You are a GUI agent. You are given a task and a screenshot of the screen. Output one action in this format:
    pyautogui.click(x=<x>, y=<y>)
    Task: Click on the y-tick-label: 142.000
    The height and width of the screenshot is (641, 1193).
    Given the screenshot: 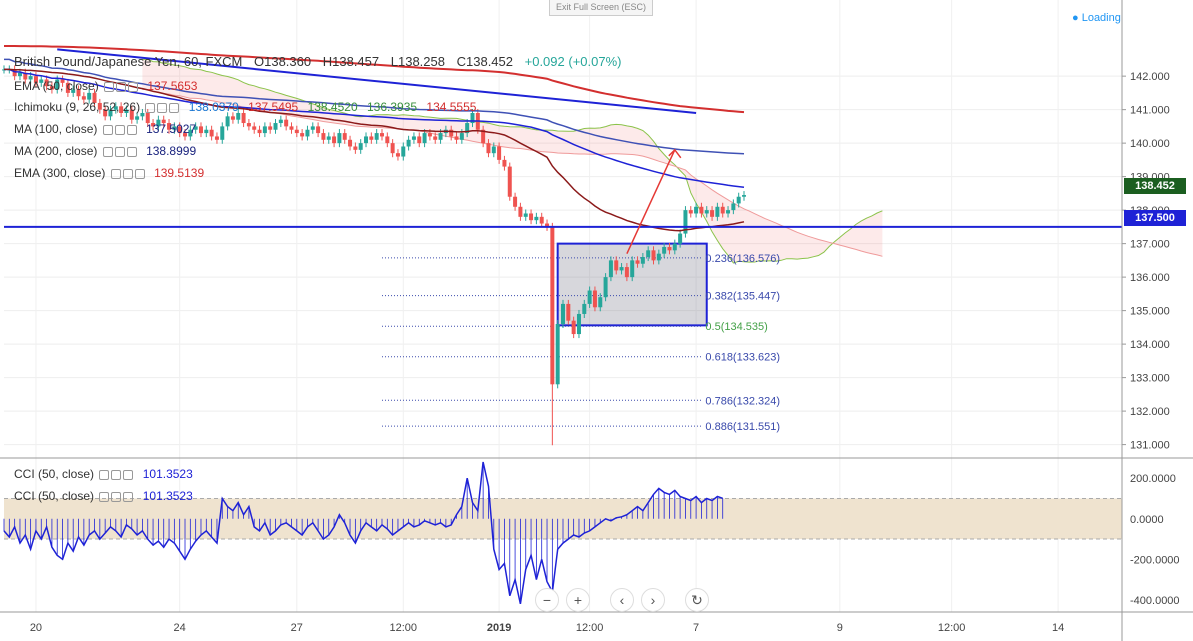 What is the action you would take?
    pyautogui.click(x=1150, y=77)
    